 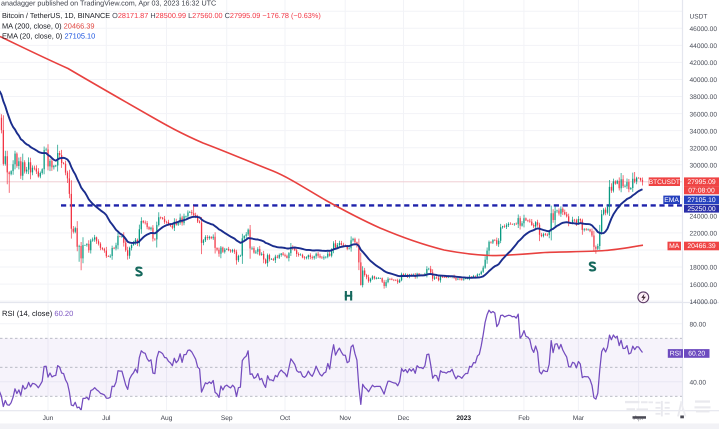 What do you see at coordinates (227, 418) in the screenshot?
I see `svg-text: Sep` at bounding box center [227, 418].